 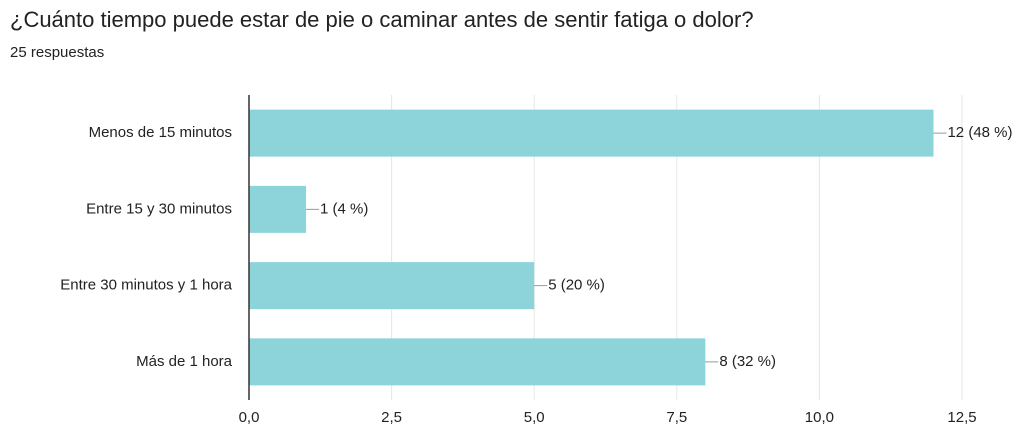 I want to click on y-tick-label: Entre 30 minutos y 1 hora, so click(x=146, y=285).